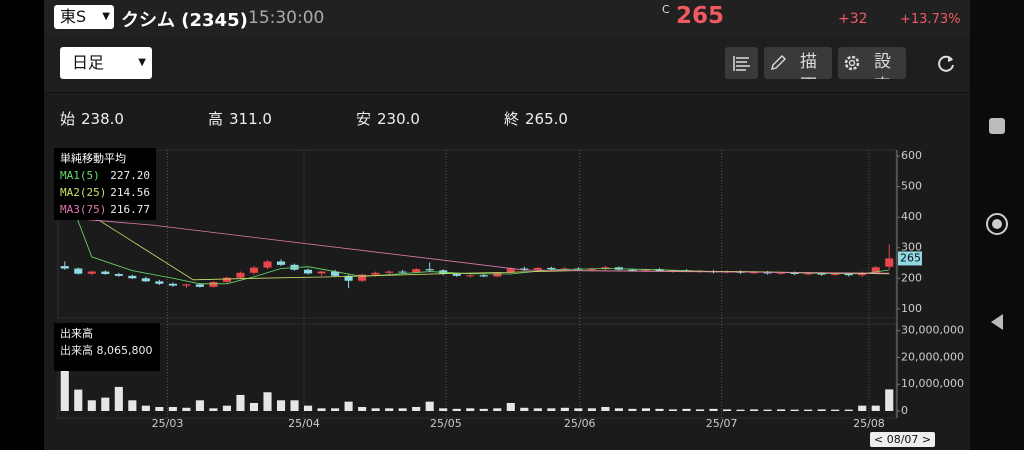  Describe the element at coordinates (106, 63) in the screenshot. I see `period-select: 日足 ▼` at that location.